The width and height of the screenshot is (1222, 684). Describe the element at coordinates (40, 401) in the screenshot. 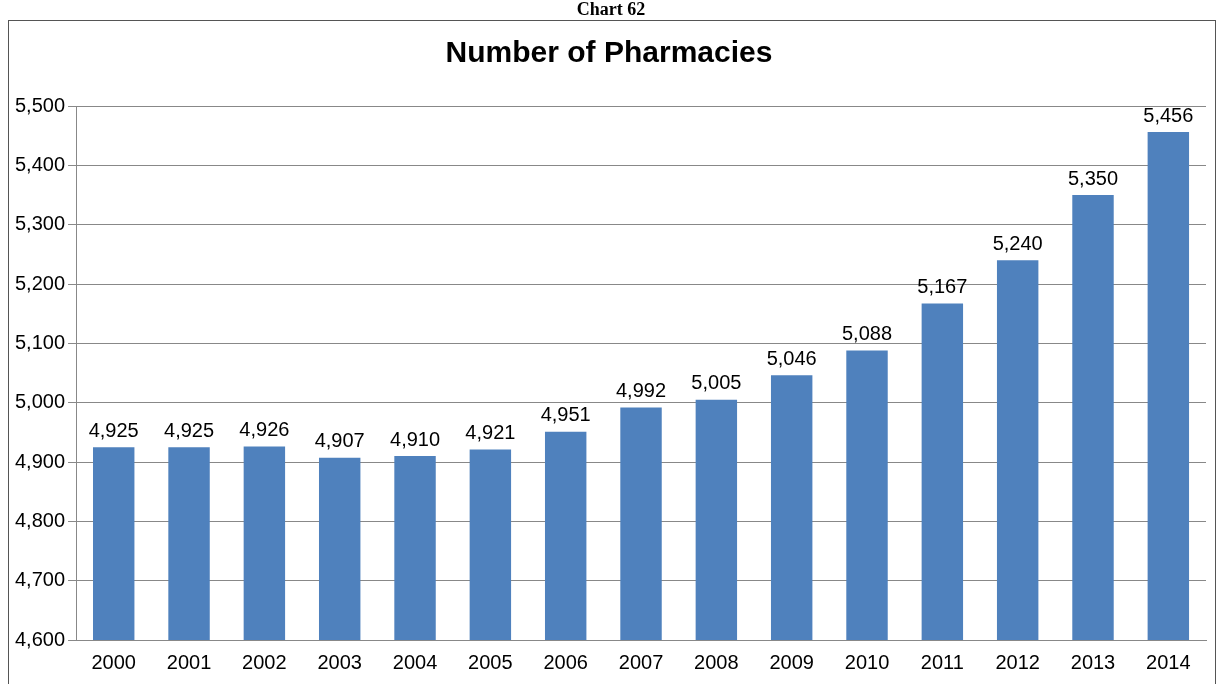

I see `y-tick-label: 5,000` at that location.